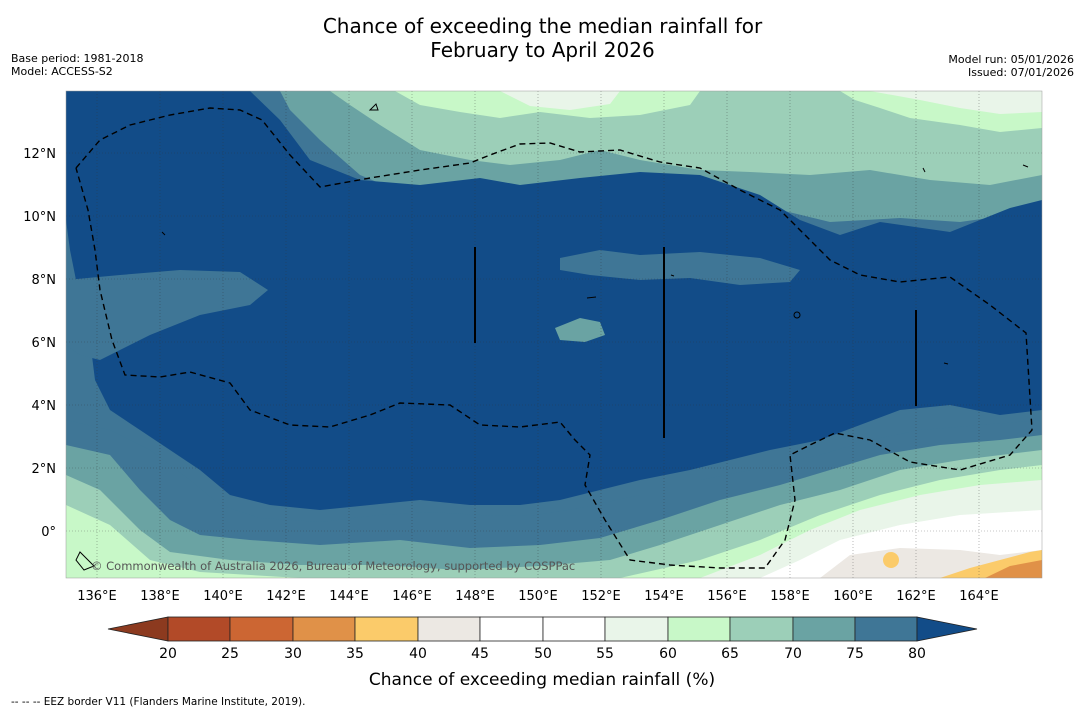 Image resolution: width=1085 pixels, height=713 pixels. Describe the element at coordinates (168, 654) in the screenshot. I see `colorbar-tick: 20` at that location.